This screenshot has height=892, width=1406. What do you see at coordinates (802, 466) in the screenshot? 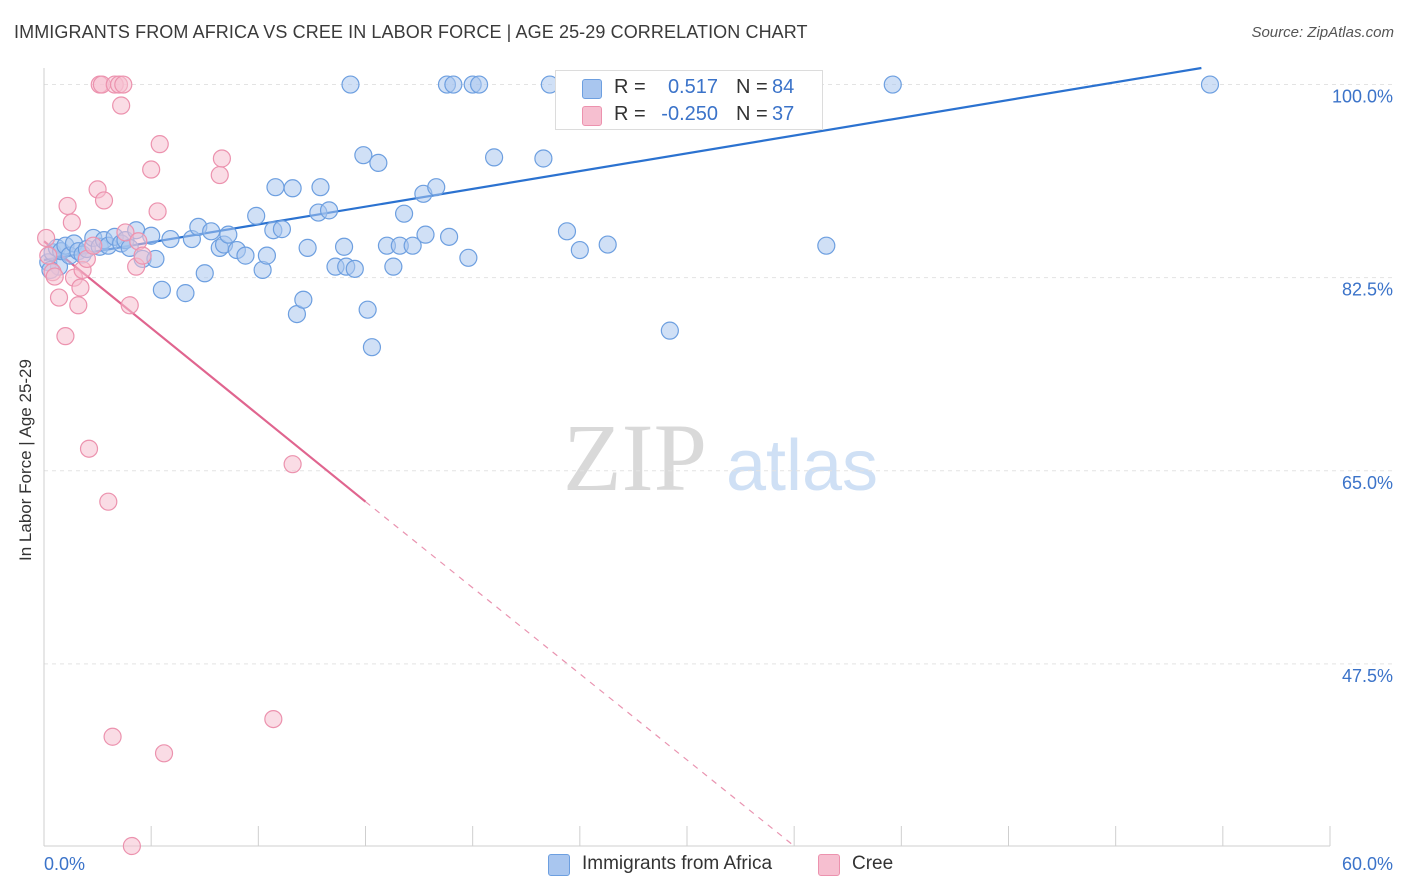
I see `watermark-atlas: atlas` at bounding box center [802, 466].